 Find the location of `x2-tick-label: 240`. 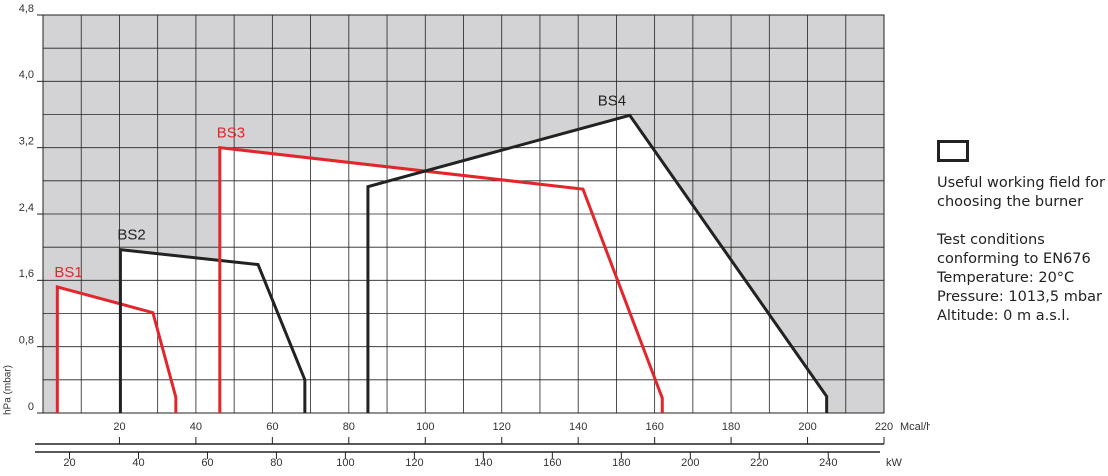

x2-tick-label: 240 is located at coordinates (828, 463).